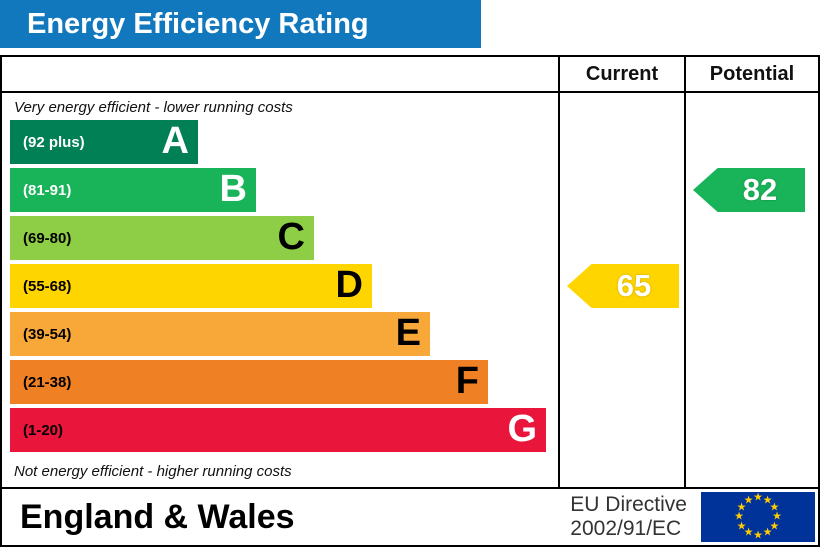 The width and height of the screenshot is (820, 547). What do you see at coordinates (175, 141) in the screenshot?
I see `band-a-letter: A` at bounding box center [175, 141].